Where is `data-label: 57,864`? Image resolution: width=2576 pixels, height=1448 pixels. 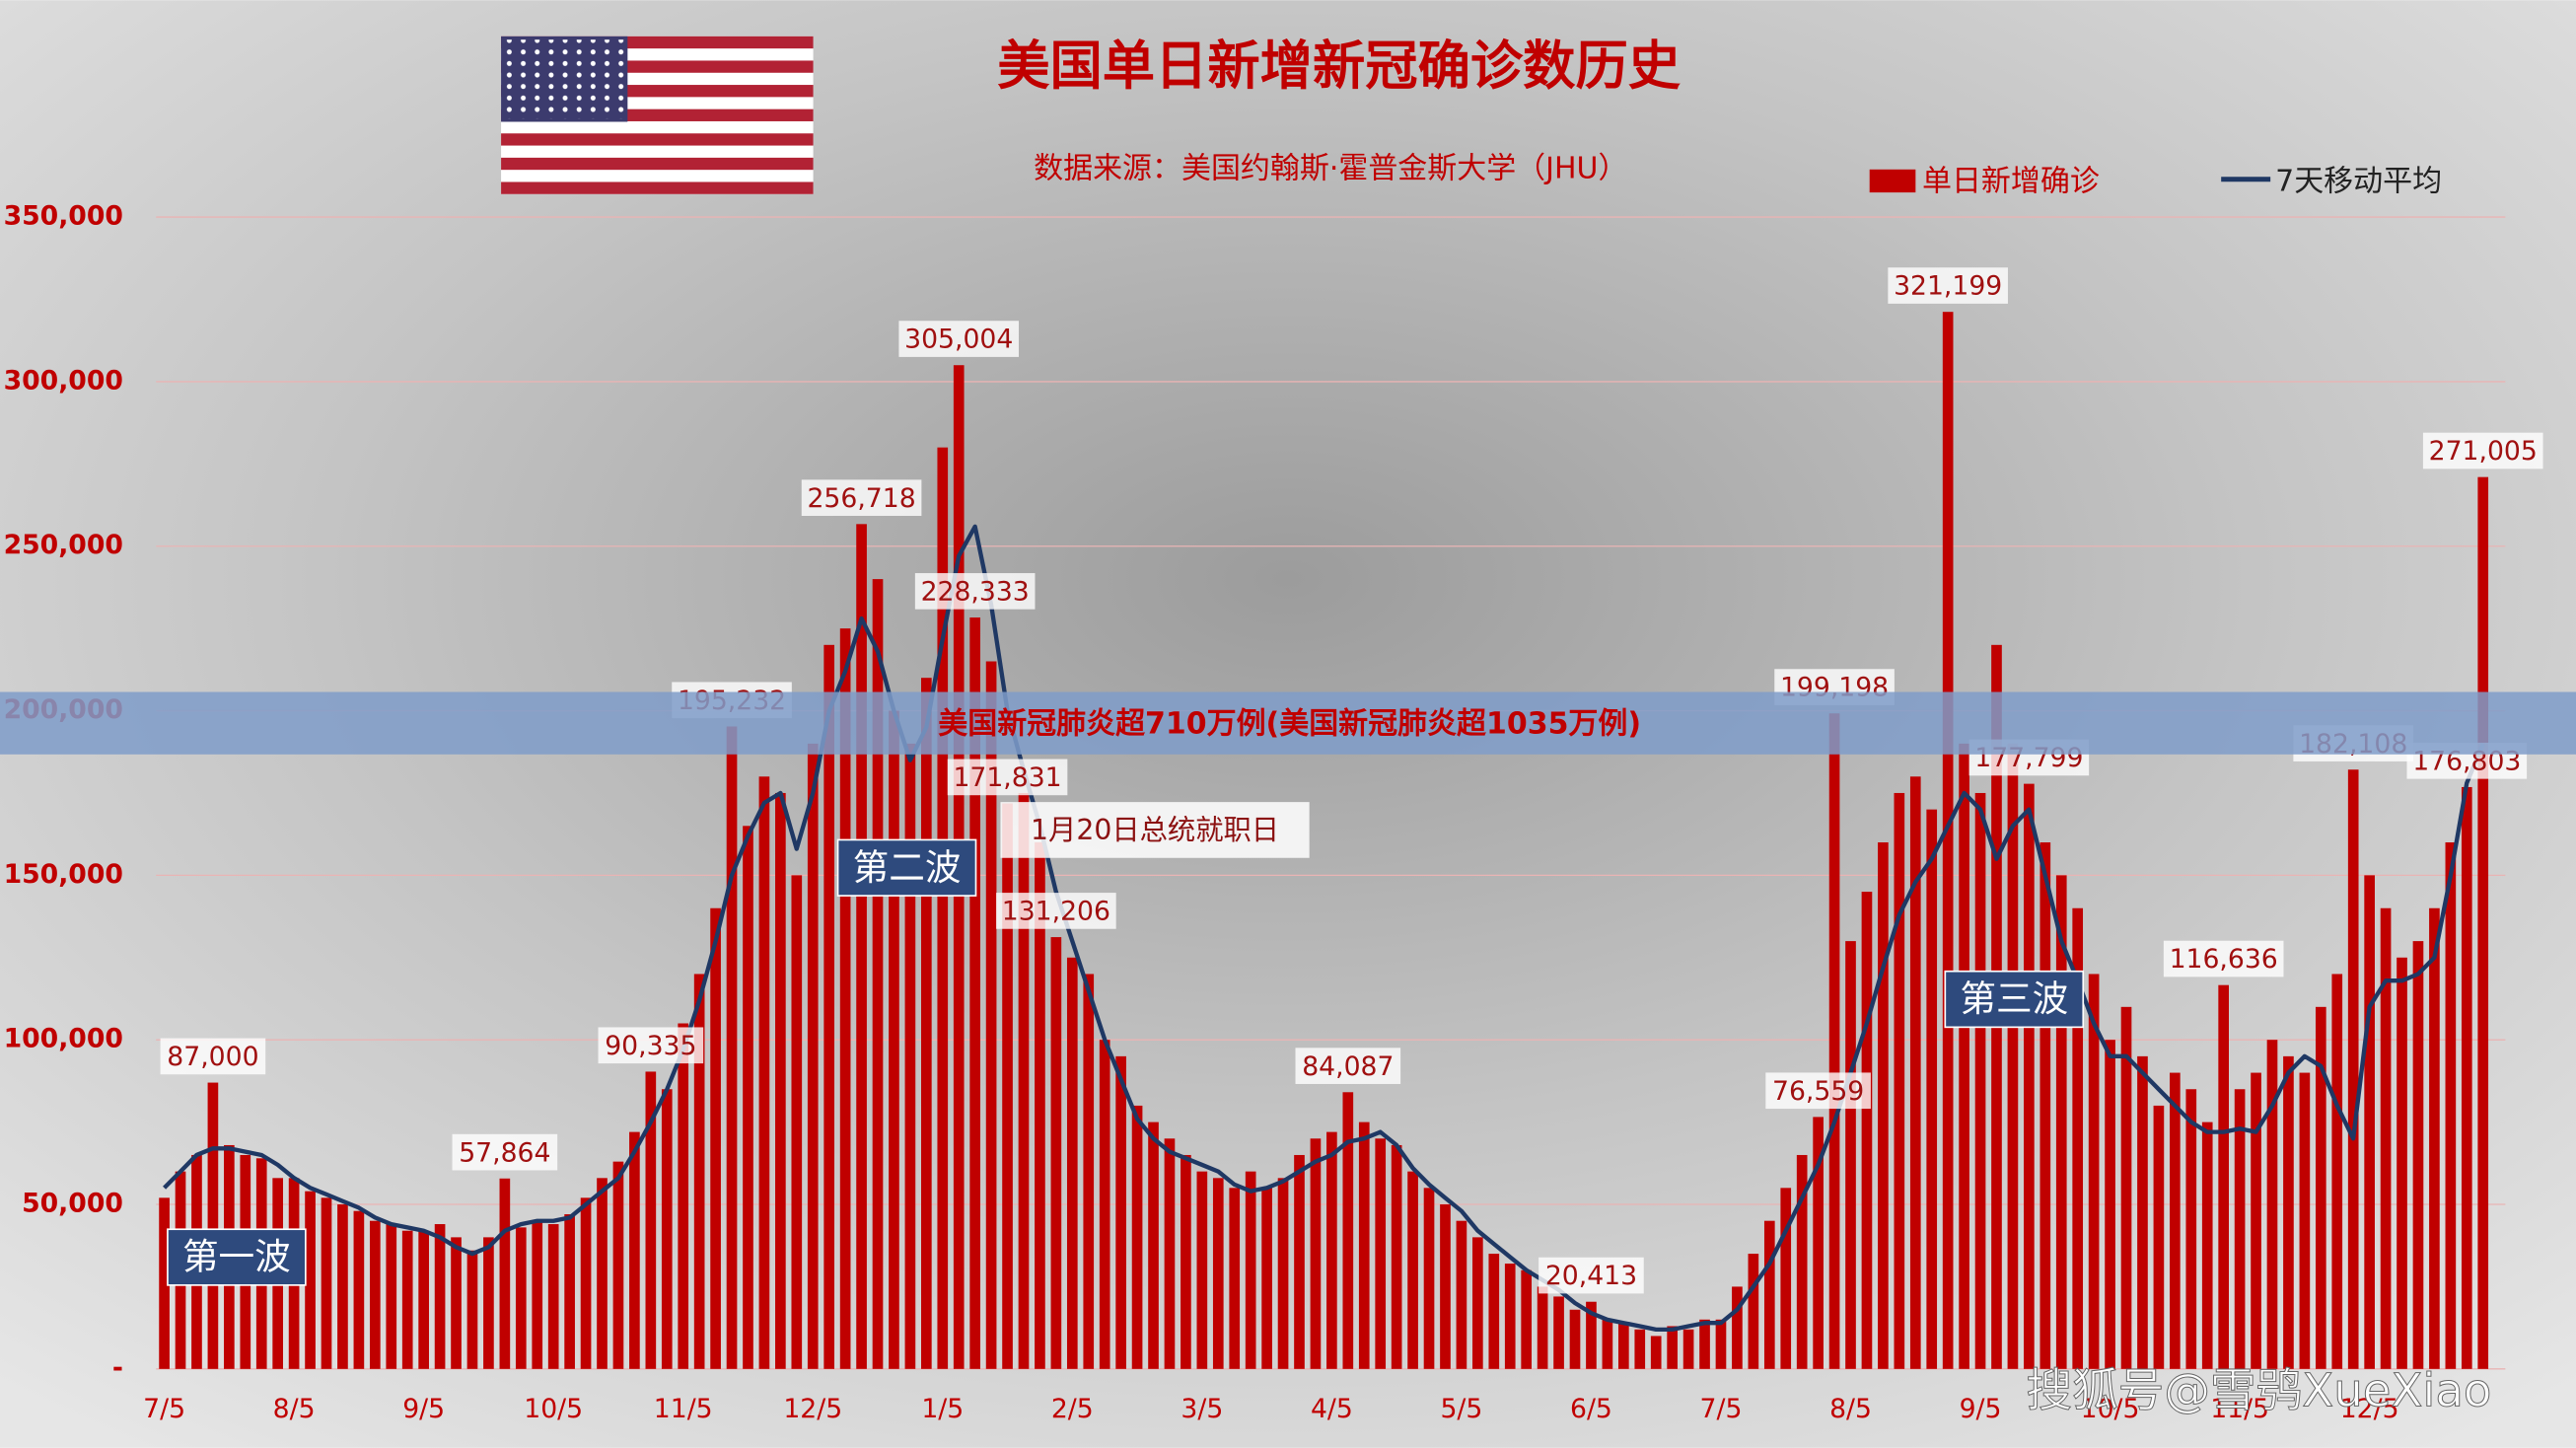
data-label: 57,864 is located at coordinates (504, 1152).